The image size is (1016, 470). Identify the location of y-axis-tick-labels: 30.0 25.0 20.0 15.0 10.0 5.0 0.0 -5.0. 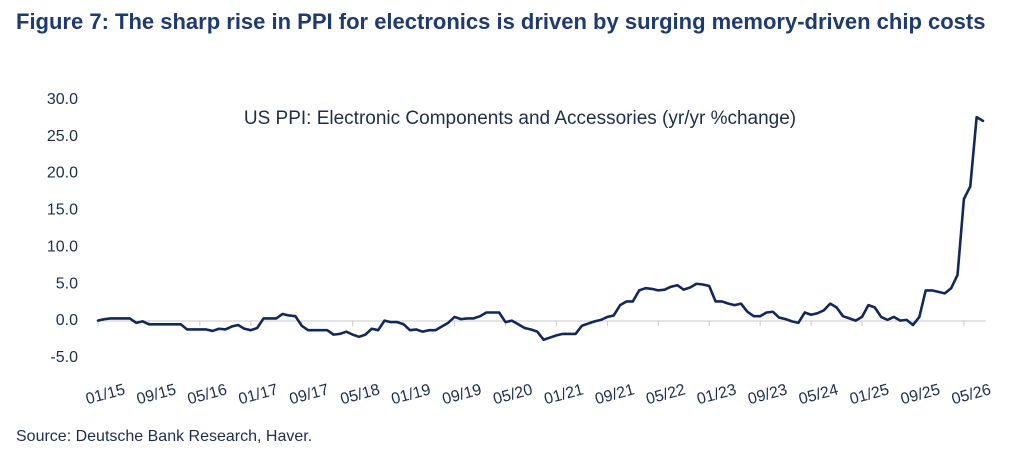
(62, 228).